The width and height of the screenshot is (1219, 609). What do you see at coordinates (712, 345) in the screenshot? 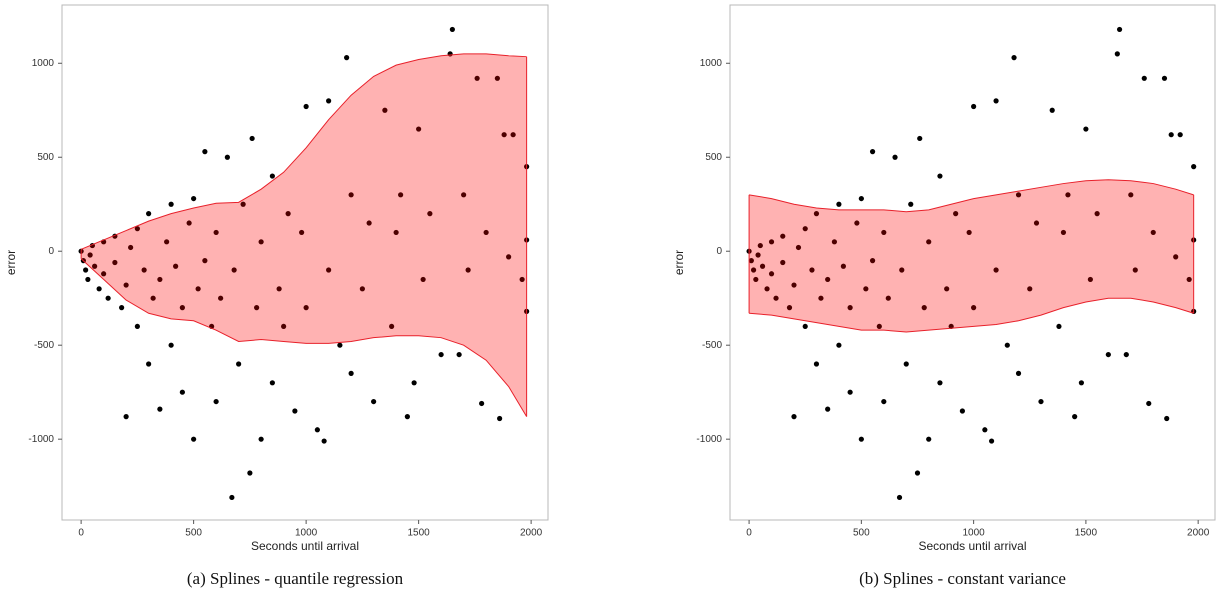
I see `y-tick-label: -500` at bounding box center [712, 345].